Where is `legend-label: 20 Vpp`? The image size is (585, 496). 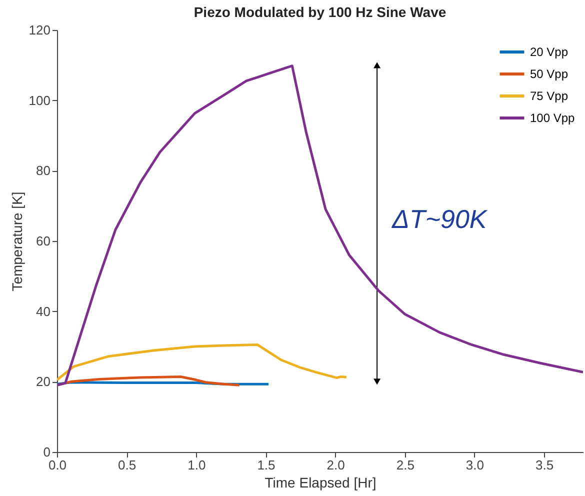
legend-label: 20 Vpp is located at coordinates (549, 52).